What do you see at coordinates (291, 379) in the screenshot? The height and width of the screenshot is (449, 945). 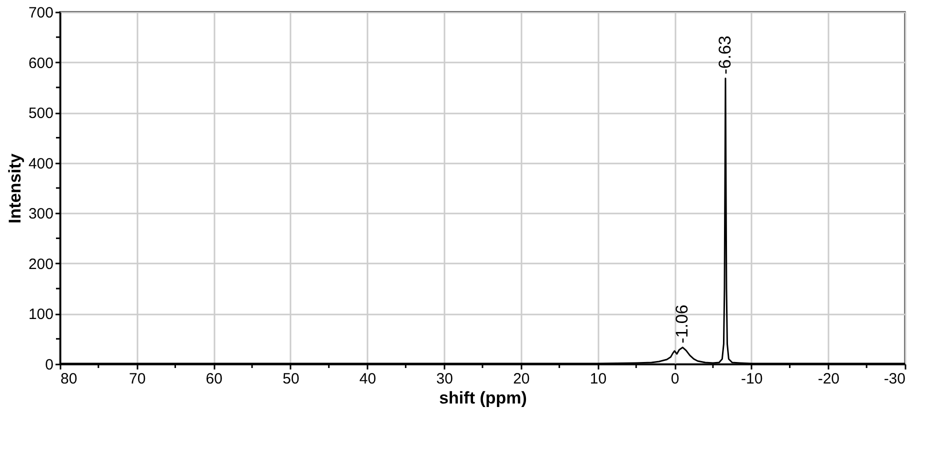 I see `x-tick-label: 50` at bounding box center [291, 379].